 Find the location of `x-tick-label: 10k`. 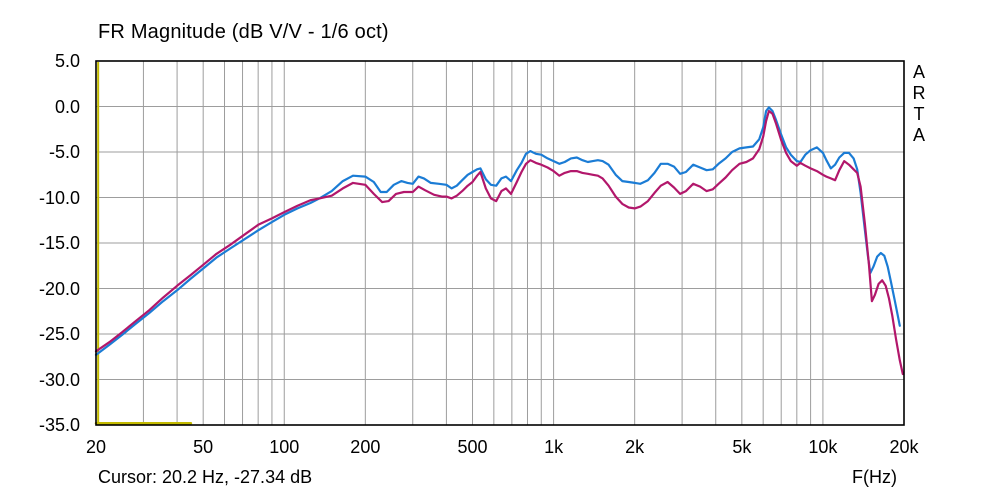

x-tick-label: 10k is located at coordinates (823, 447).